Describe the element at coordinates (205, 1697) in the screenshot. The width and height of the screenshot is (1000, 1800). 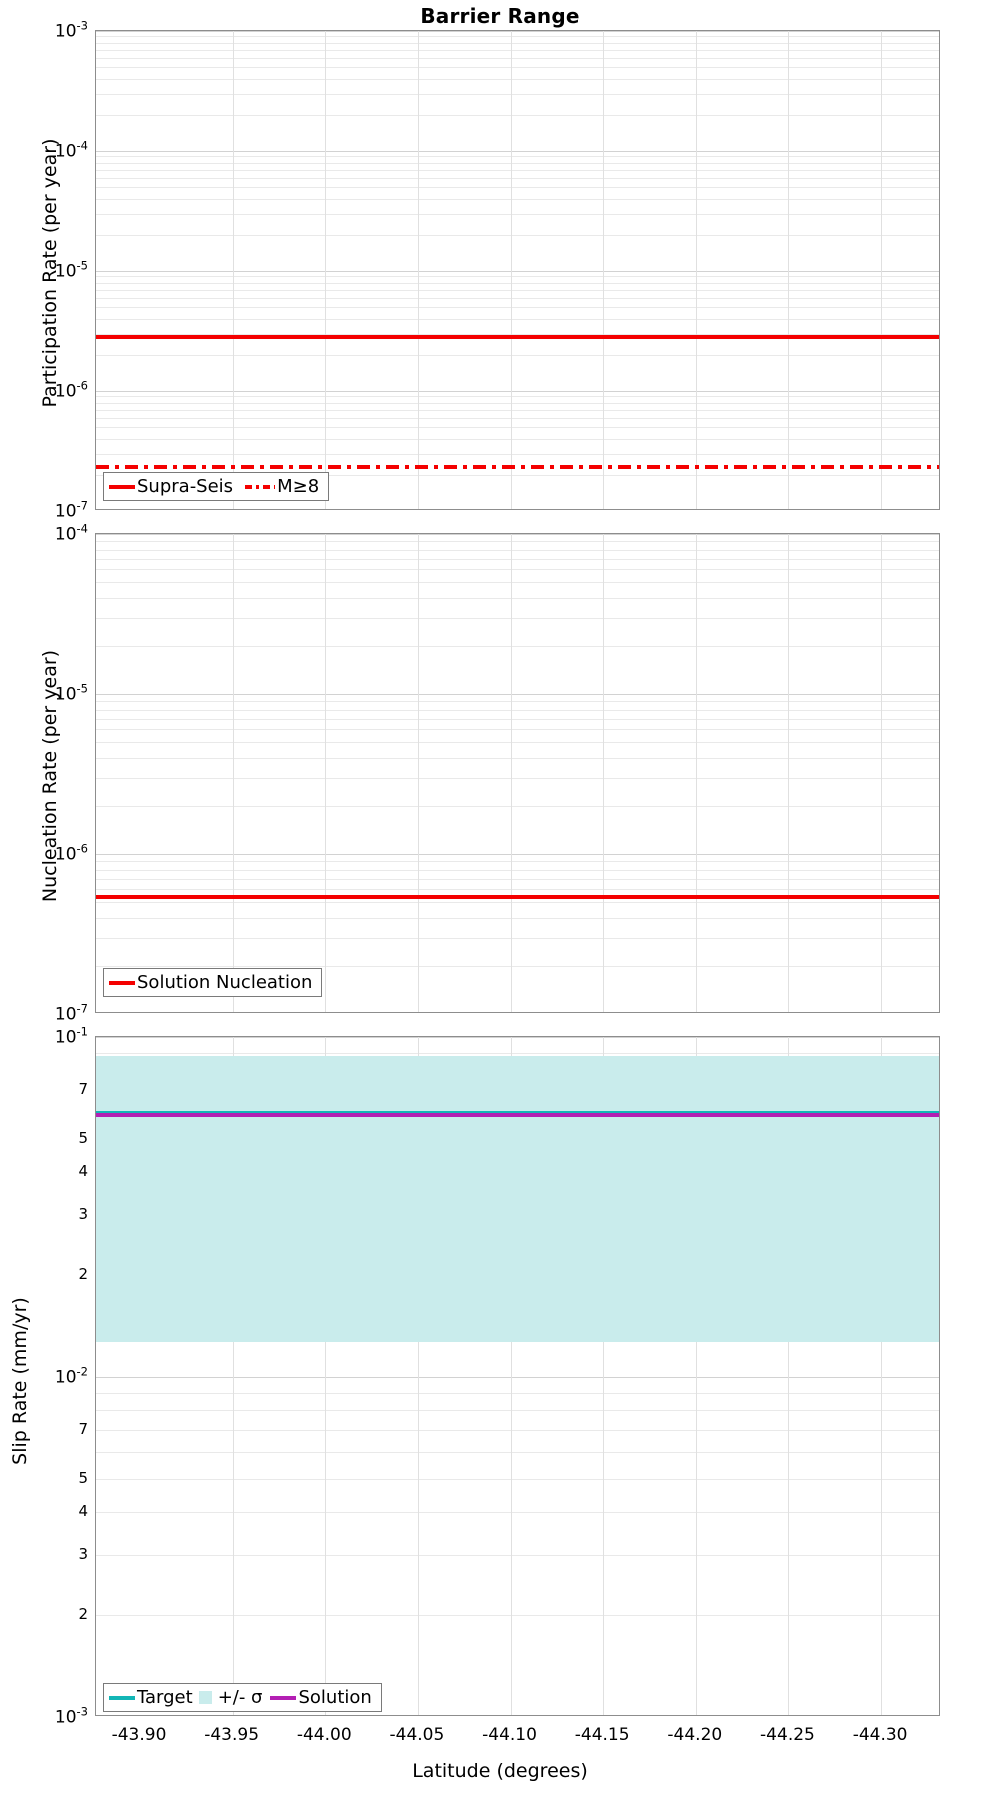
I see `band-patch-icon` at that location.